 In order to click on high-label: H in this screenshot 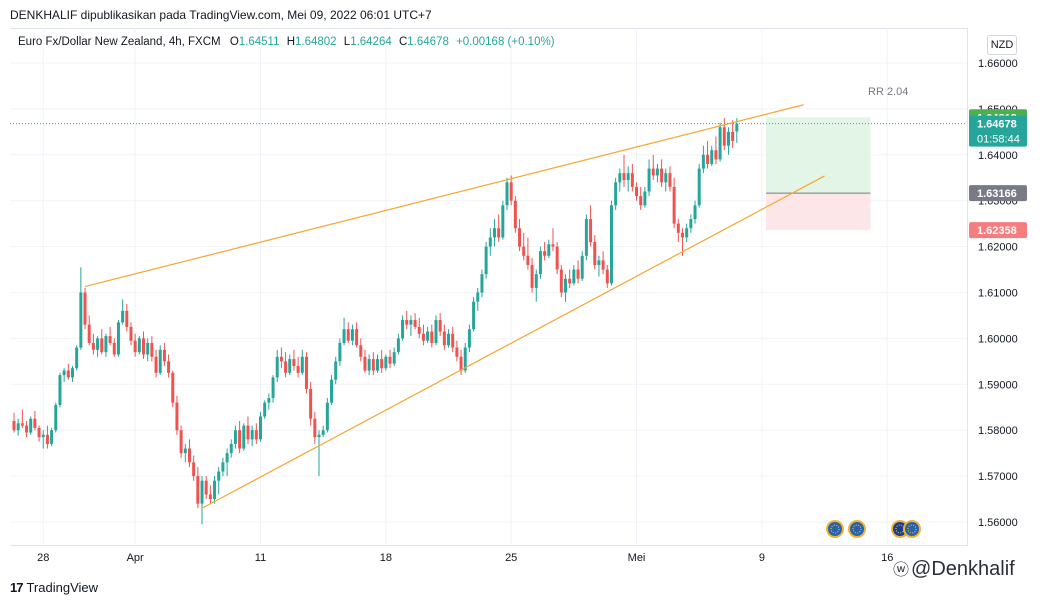, I will do `click(290, 42)`.